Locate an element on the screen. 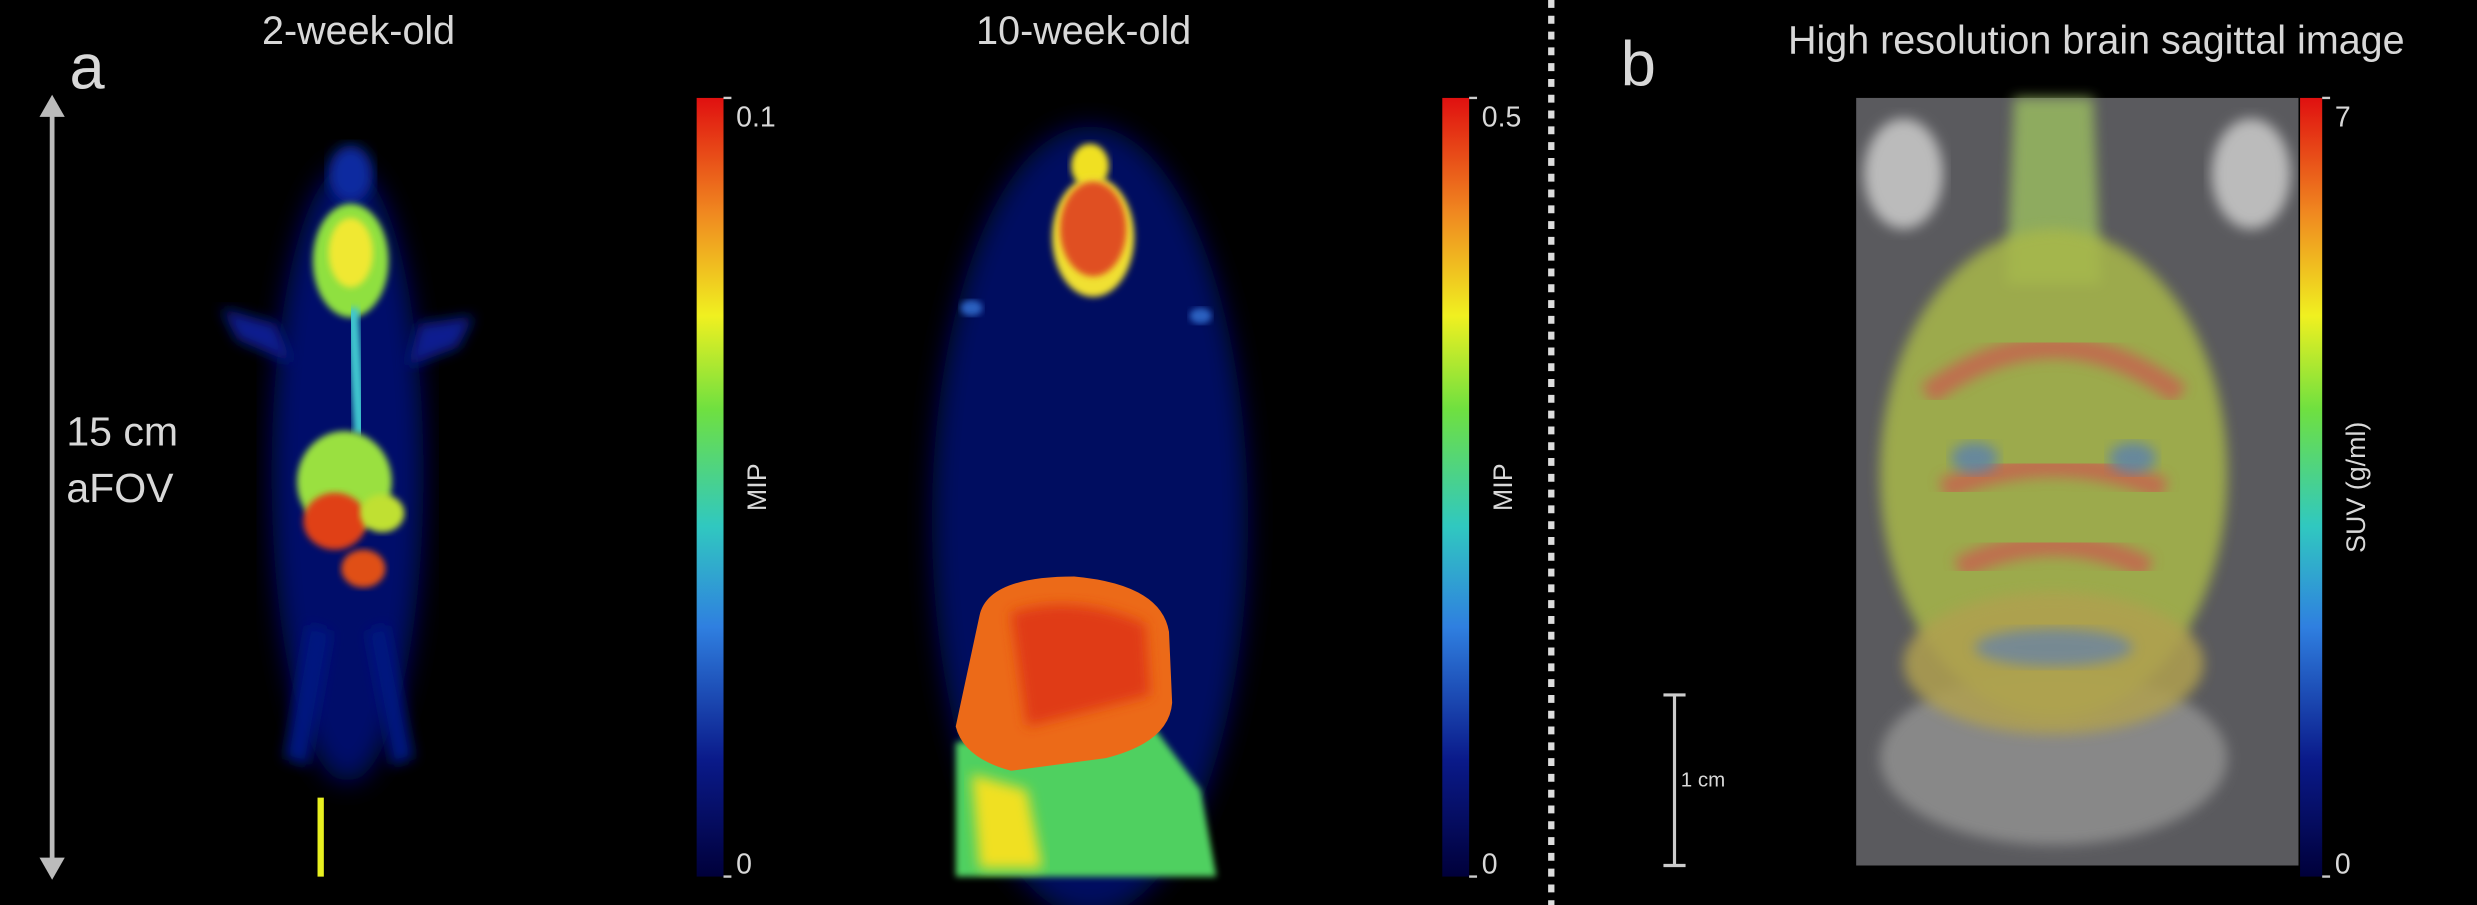 Image resolution: width=2477 pixels, height=905 pixels. image-title: 2-week-old is located at coordinates (358, 31).